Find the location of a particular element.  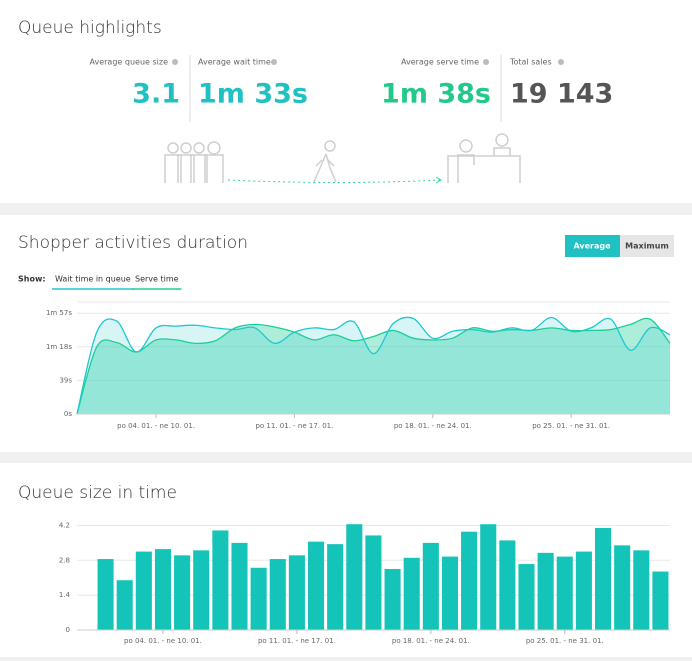

y-tick-label: 4.2 is located at coordinates (64, 525).